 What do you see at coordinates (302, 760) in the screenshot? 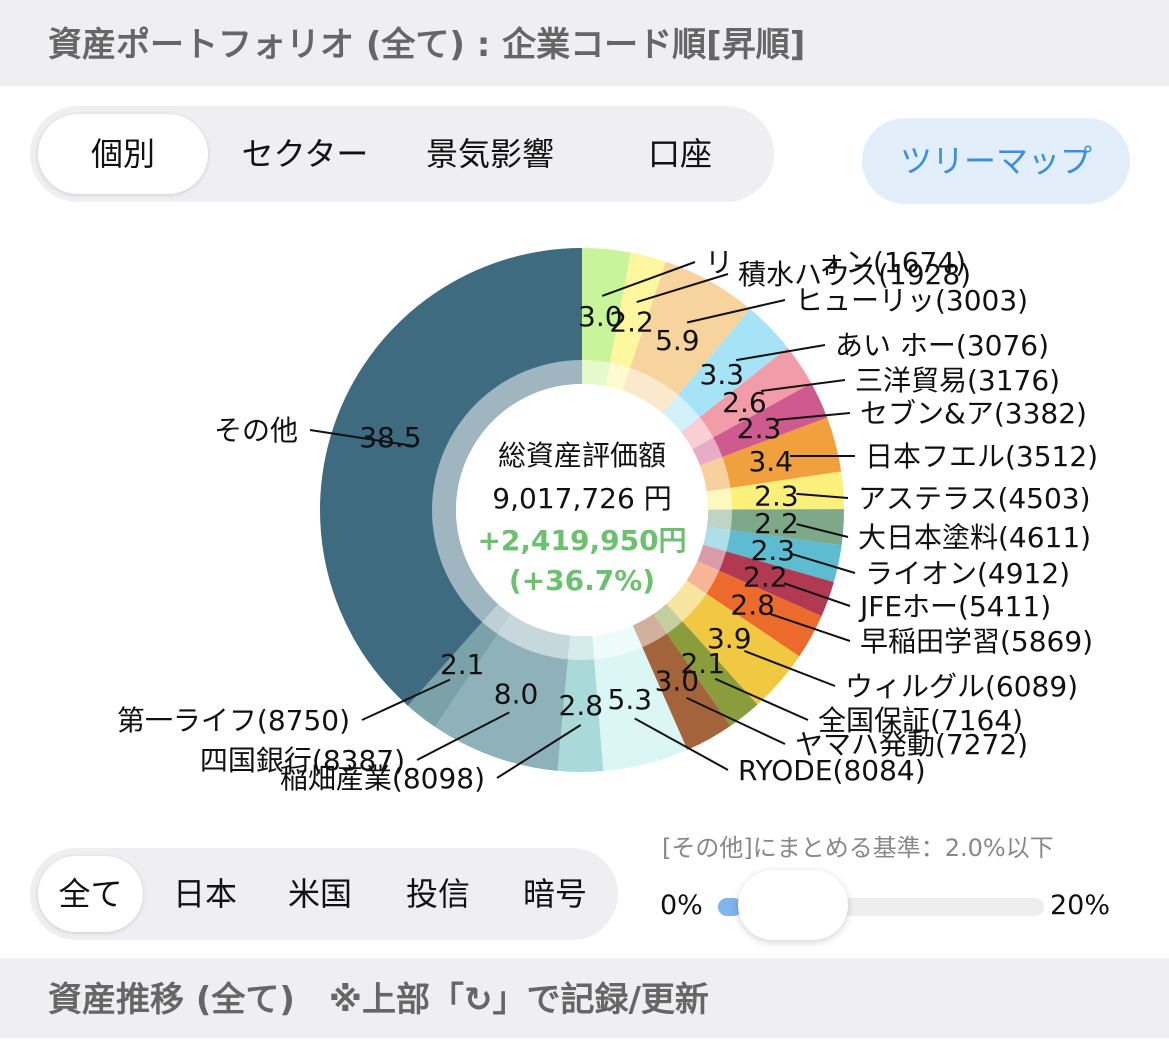
I see `category-label: 四国銀行(8387)` at bounding box center [302, 760].